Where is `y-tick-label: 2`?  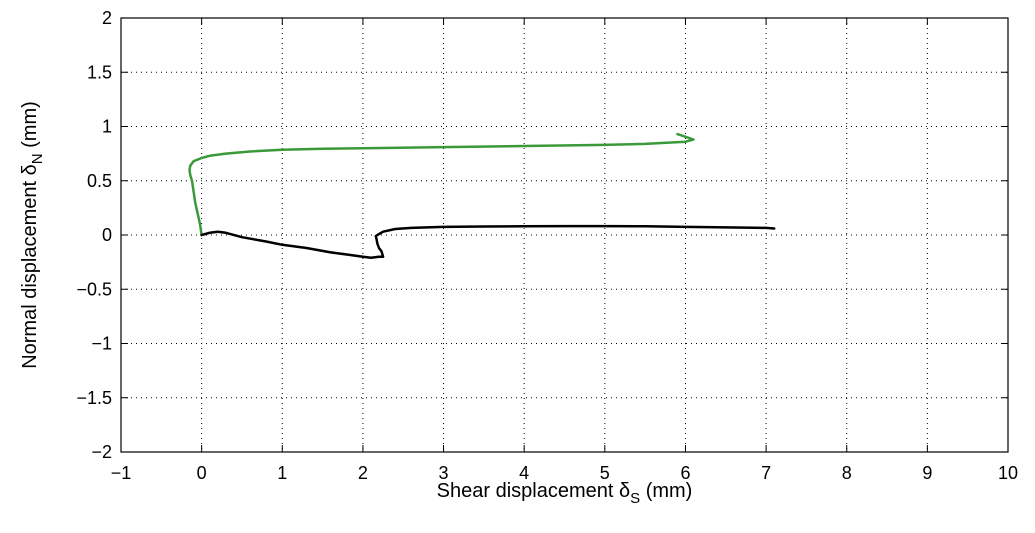 y-tick-label: 2 is located at coordinates (107, 18).